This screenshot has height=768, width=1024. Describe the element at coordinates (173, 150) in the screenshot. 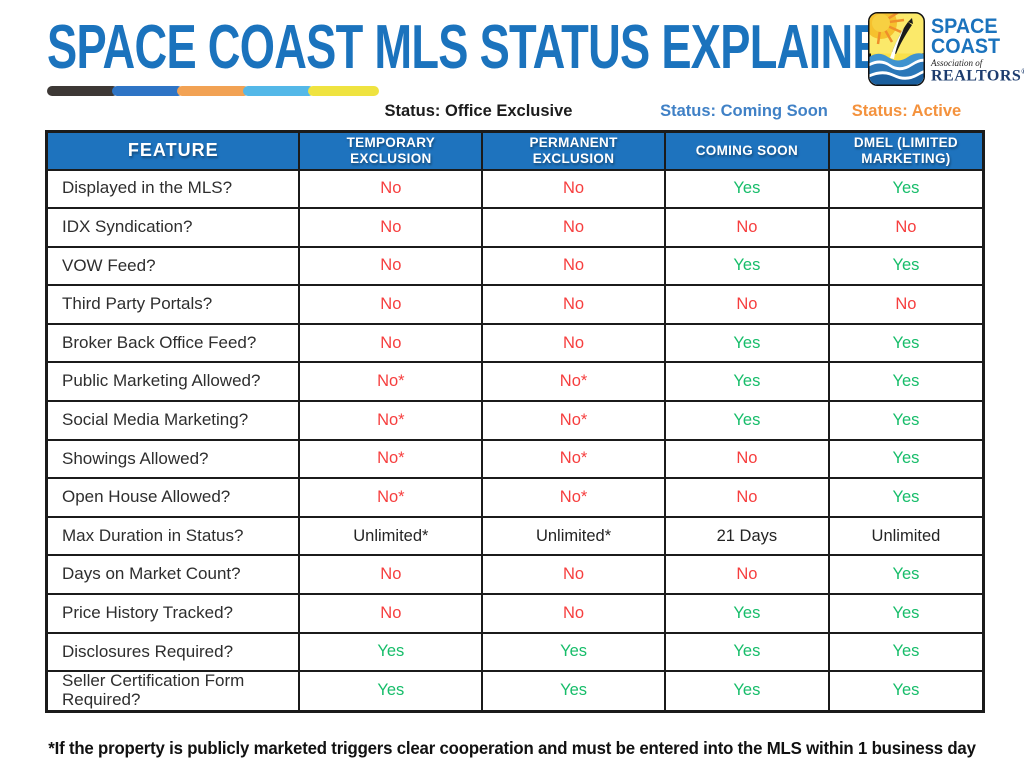

I see `feature-column-header: FEATURE` at that location.